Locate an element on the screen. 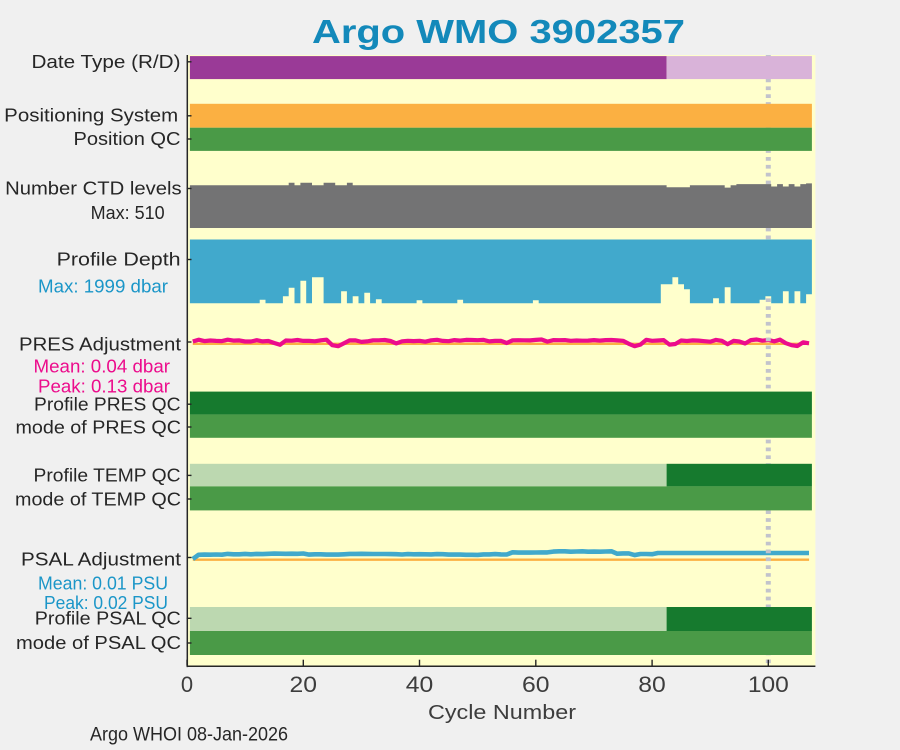  svg-text: PRES Adjustment is located at coordinates (100, 344).